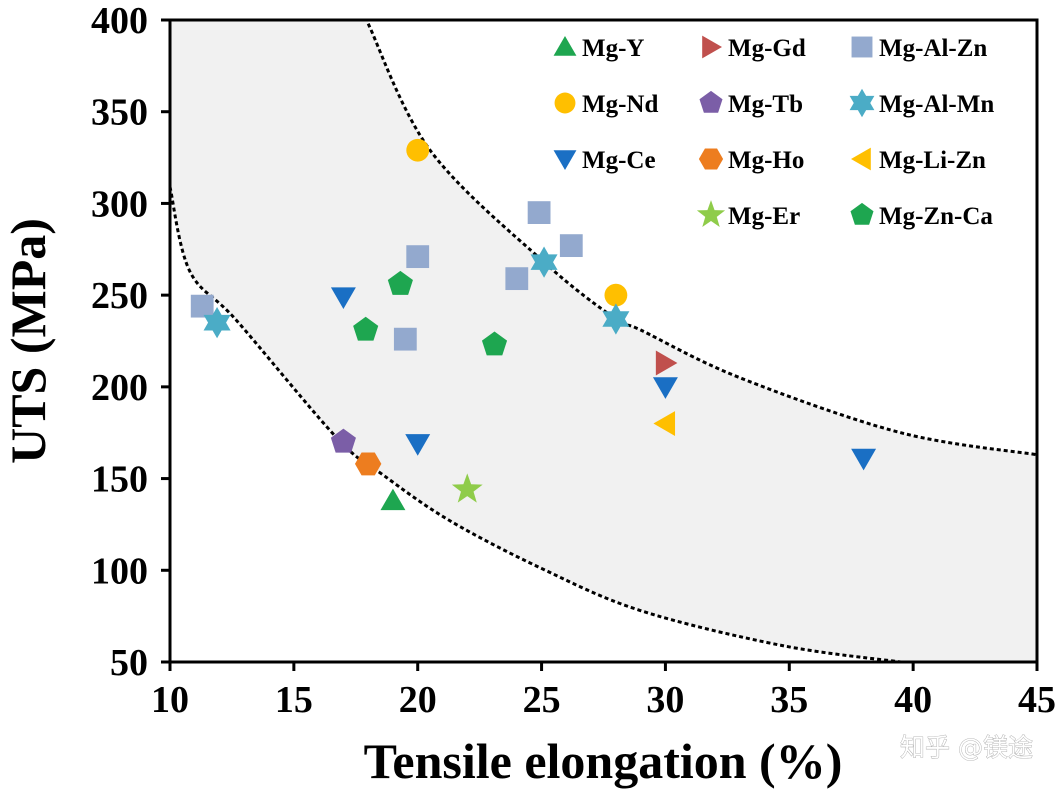 The width and height of the screenshot is (1061, 792). Describe the element at coordinates (28, 341) in the screenshot. I see `y-axis-title: UTS (MPa)` at that location.